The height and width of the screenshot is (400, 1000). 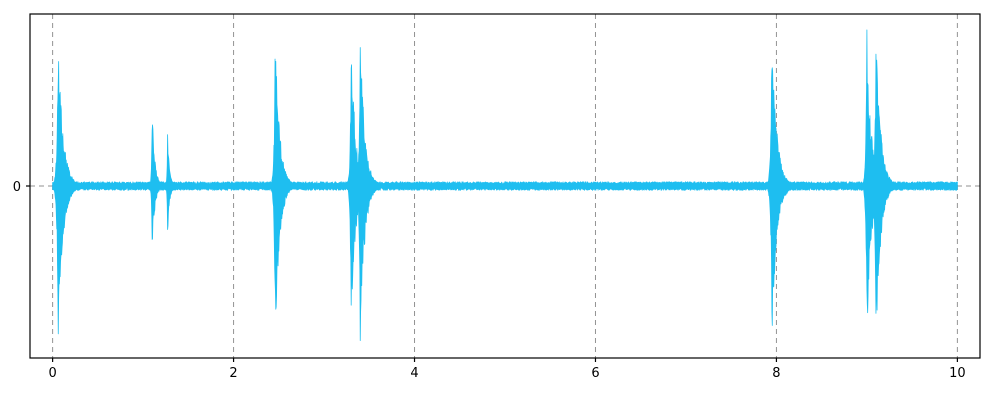 I want to click on y-axis-tick-labels: 0, so click(x=17, y=187).